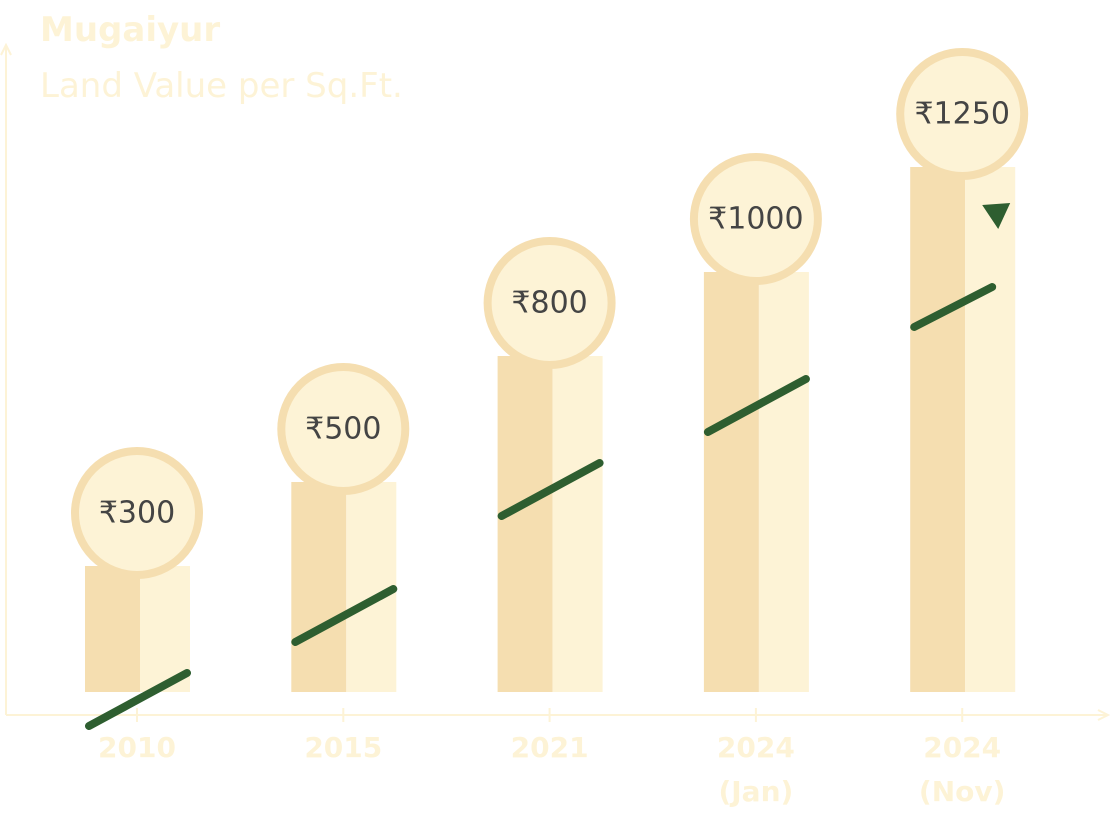 This screenshot has width=1114, height=813. I want to click on value-label: ₹300, so click(137, 513).